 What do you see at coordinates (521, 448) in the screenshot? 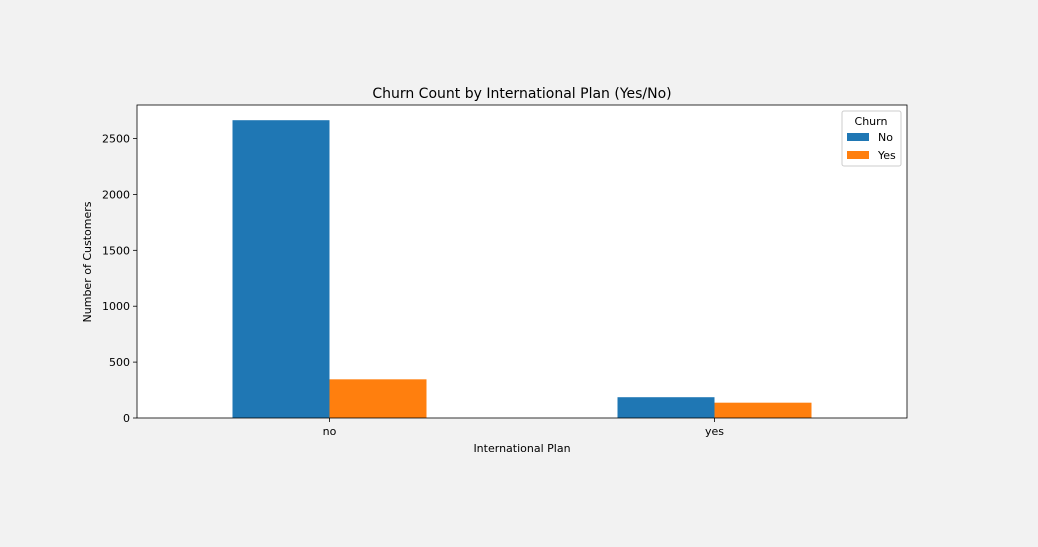
I see `x-axis-label: International Plan` at bounding box center [521, 448].